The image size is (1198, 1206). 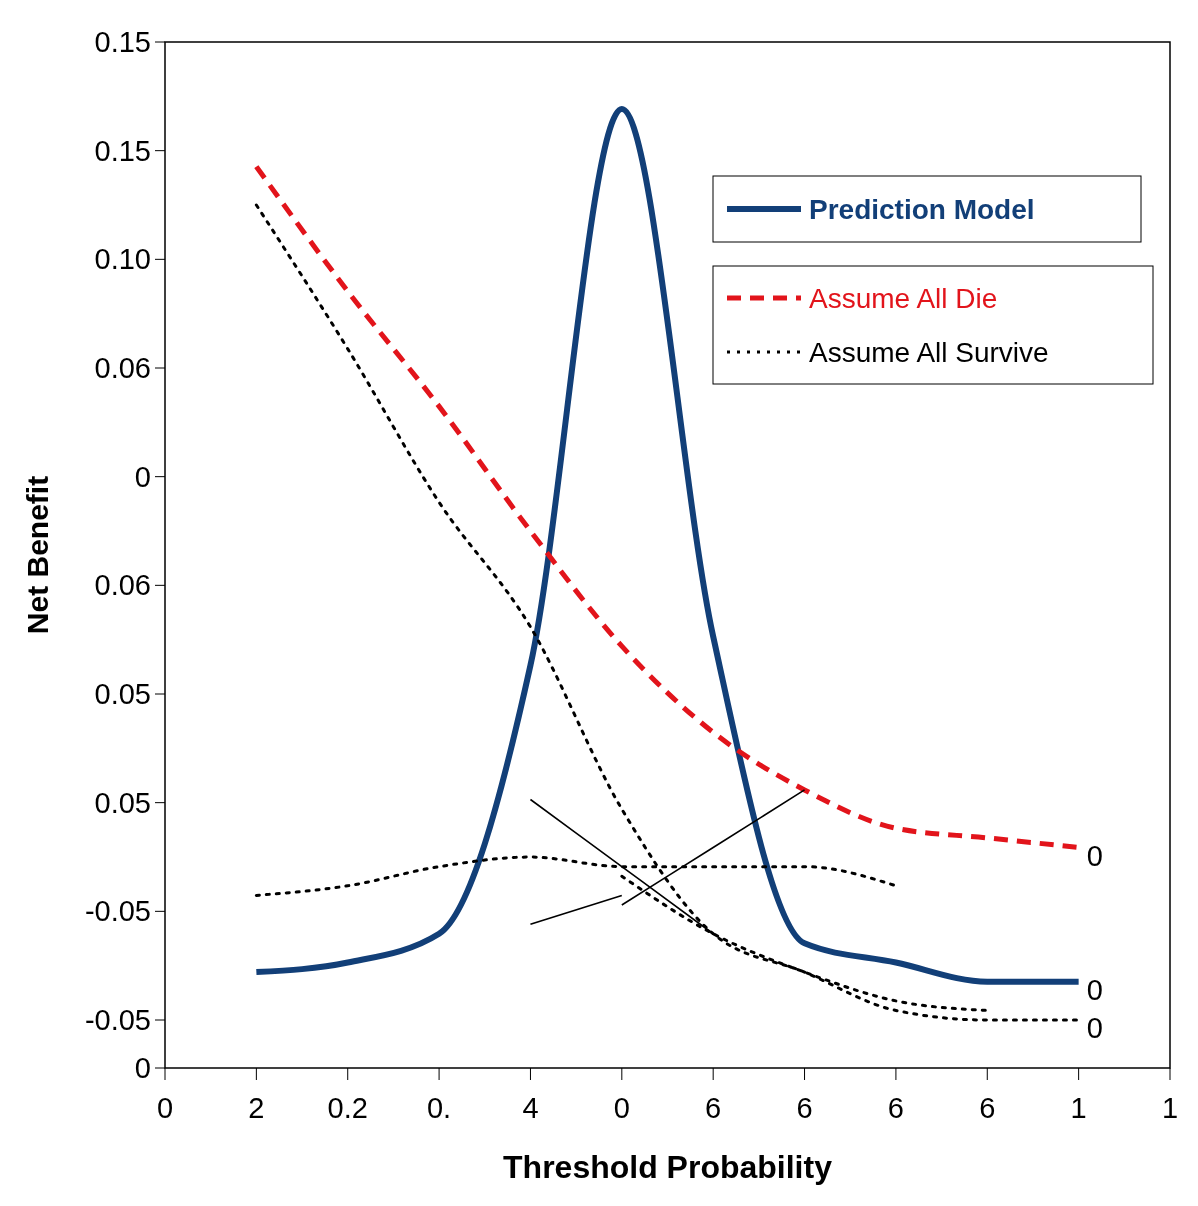 I want to click on y-axis-title: Net Benefit, so click(x=37, y=555).